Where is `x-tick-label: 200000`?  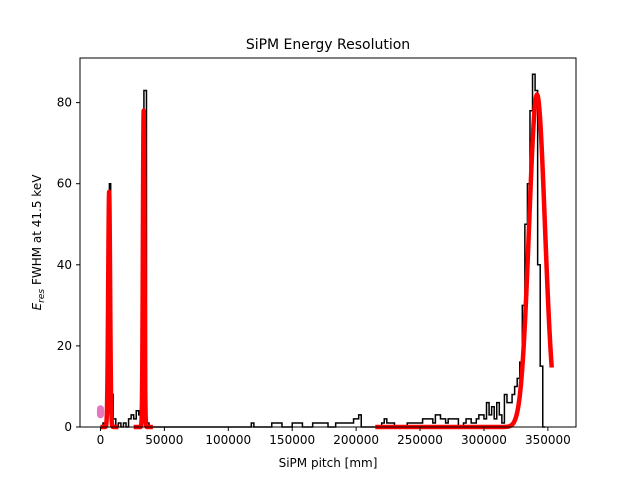 x-tick-label: 200000 is located at coordinates (356, 440).